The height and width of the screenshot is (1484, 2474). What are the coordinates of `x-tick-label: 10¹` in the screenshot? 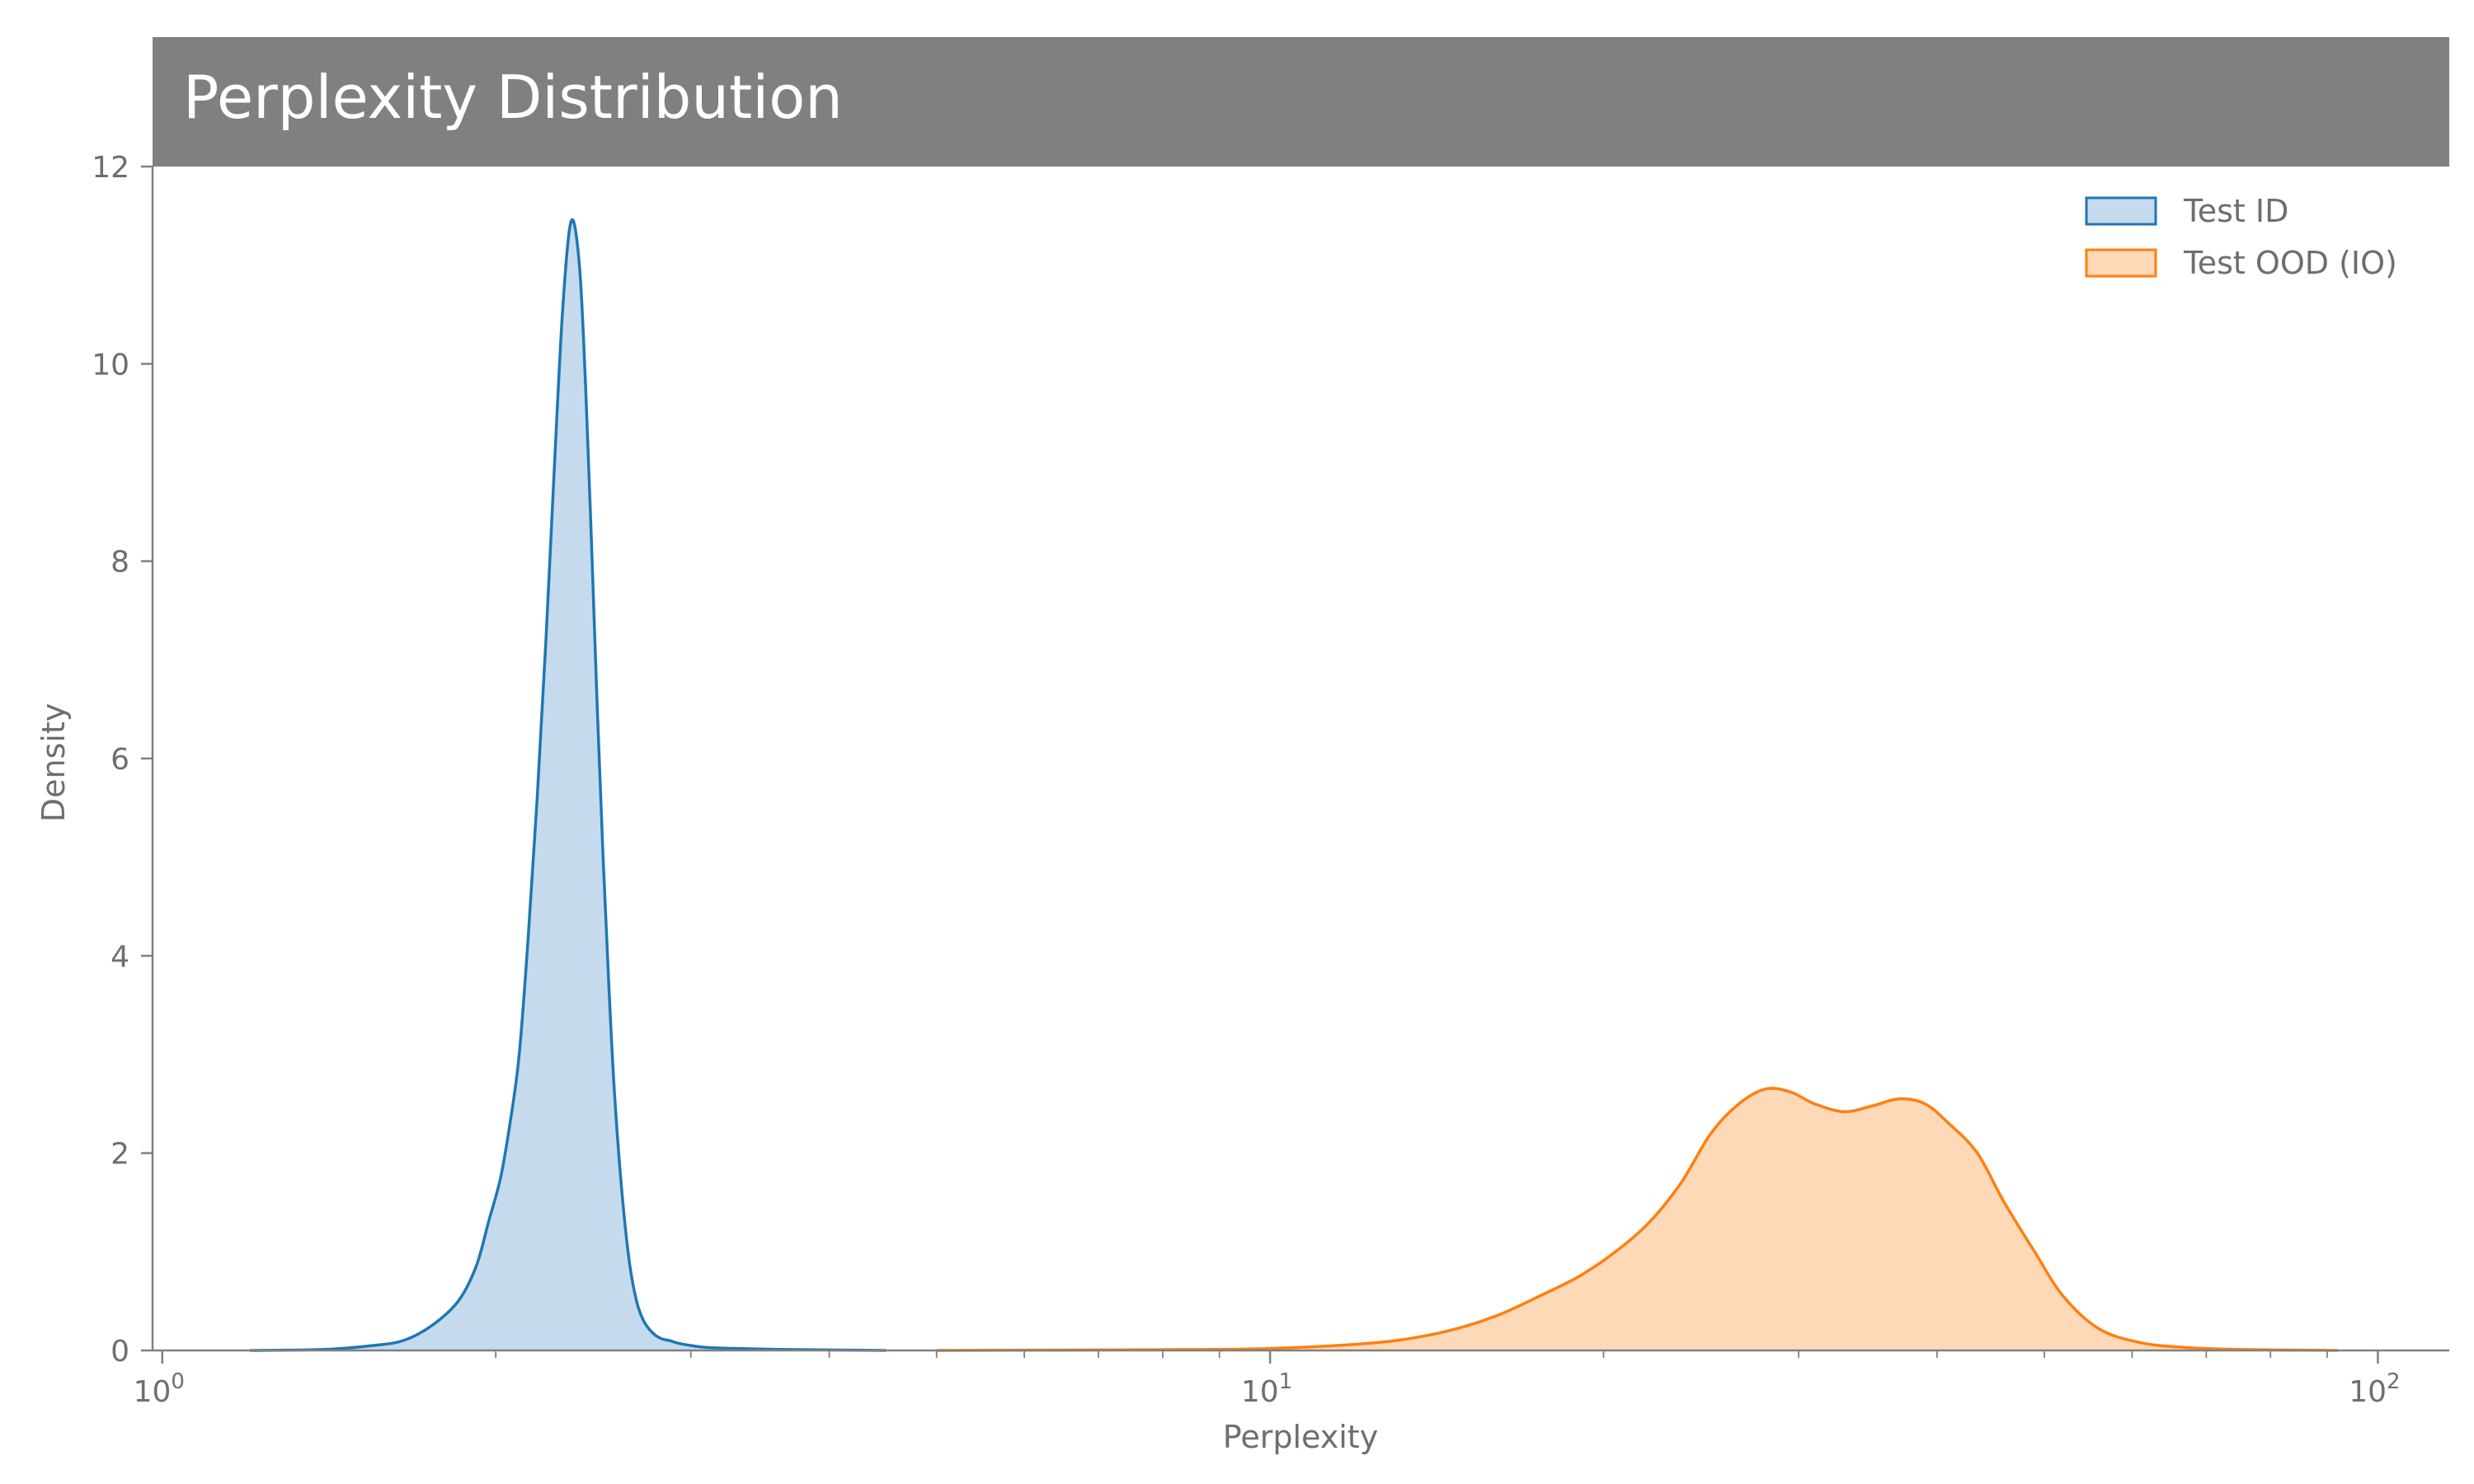 It's located at (1266, 1389).